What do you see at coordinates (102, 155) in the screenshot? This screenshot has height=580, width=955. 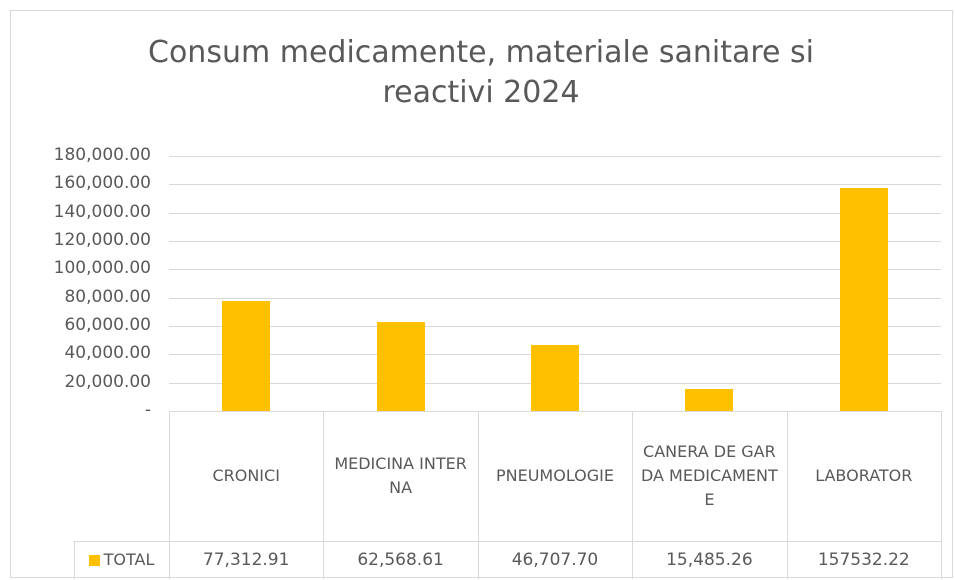 I see `y-tick-label: 180,000.00` at bounding box center [102, 155].